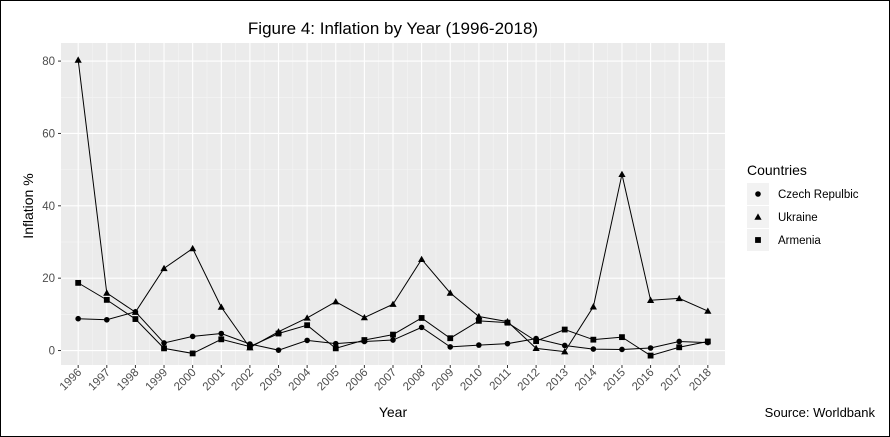 The height and width of the screenshot is (437, 890). Describe the element at coordinates (799, 241) in the screenshot. I see `legend-label: Armenia` at that location.